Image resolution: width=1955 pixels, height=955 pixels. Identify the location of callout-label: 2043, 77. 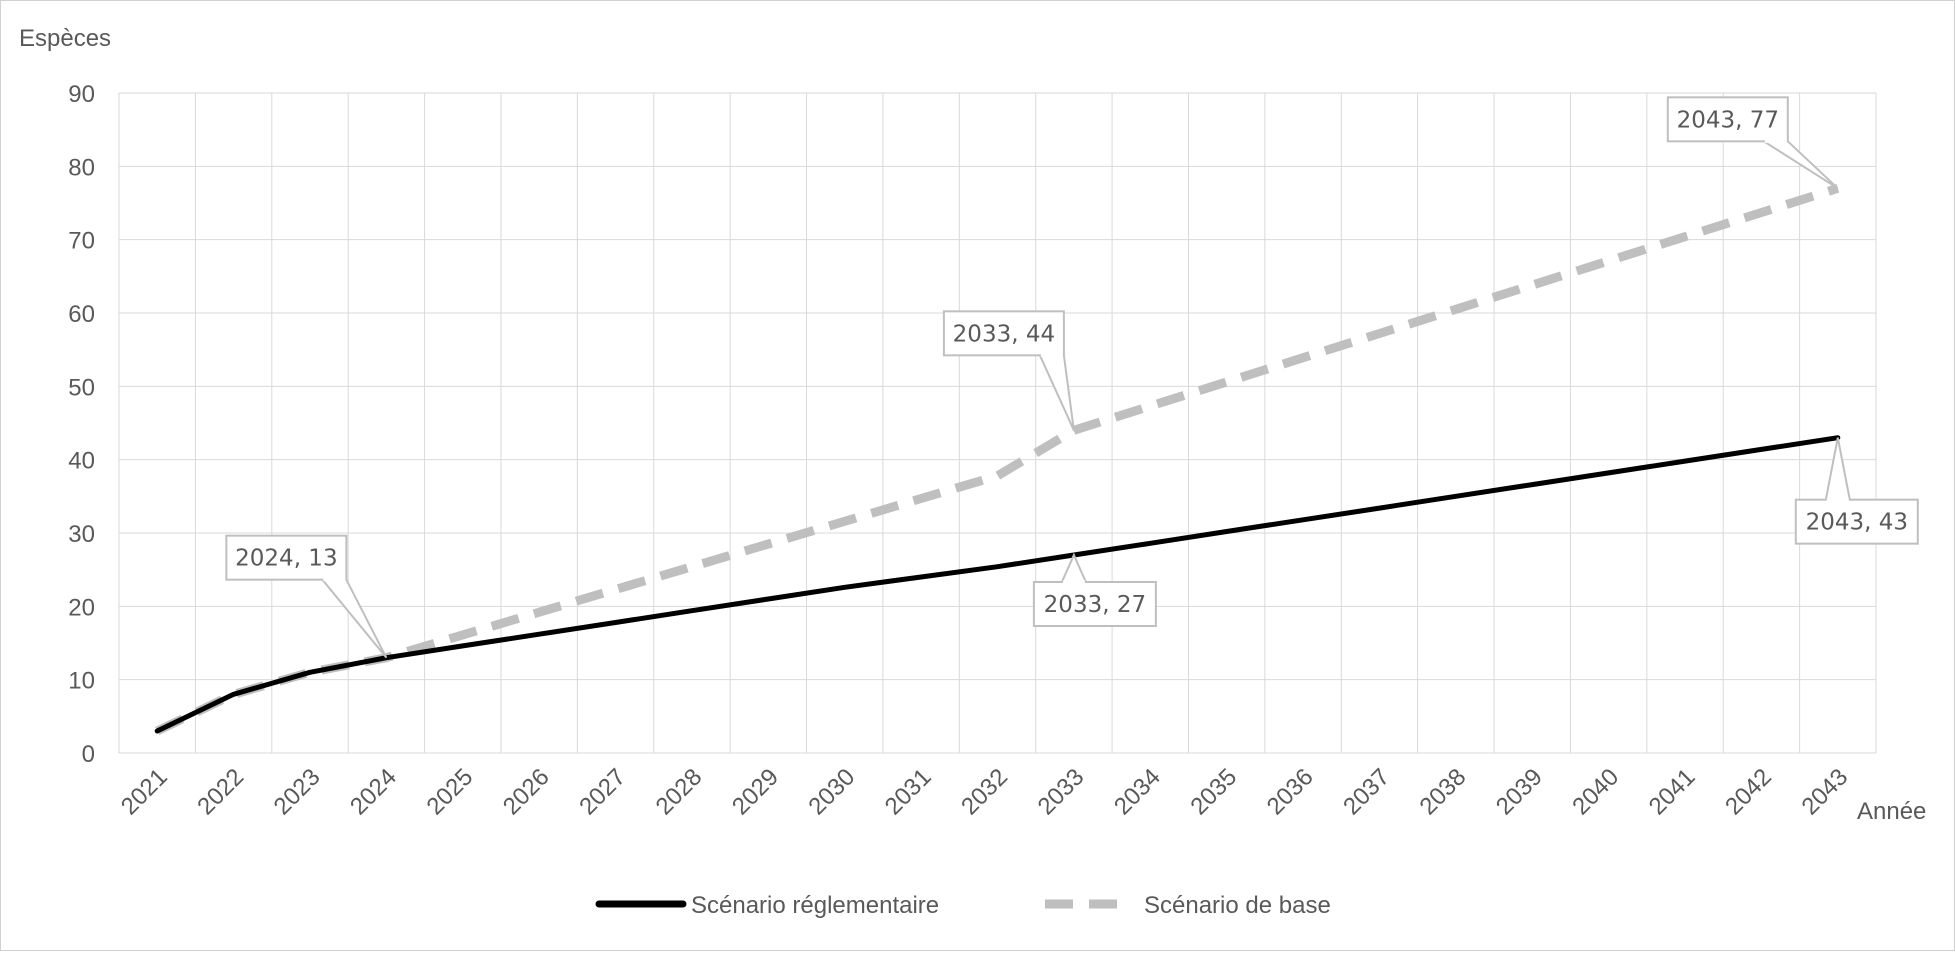
(1728, 120).